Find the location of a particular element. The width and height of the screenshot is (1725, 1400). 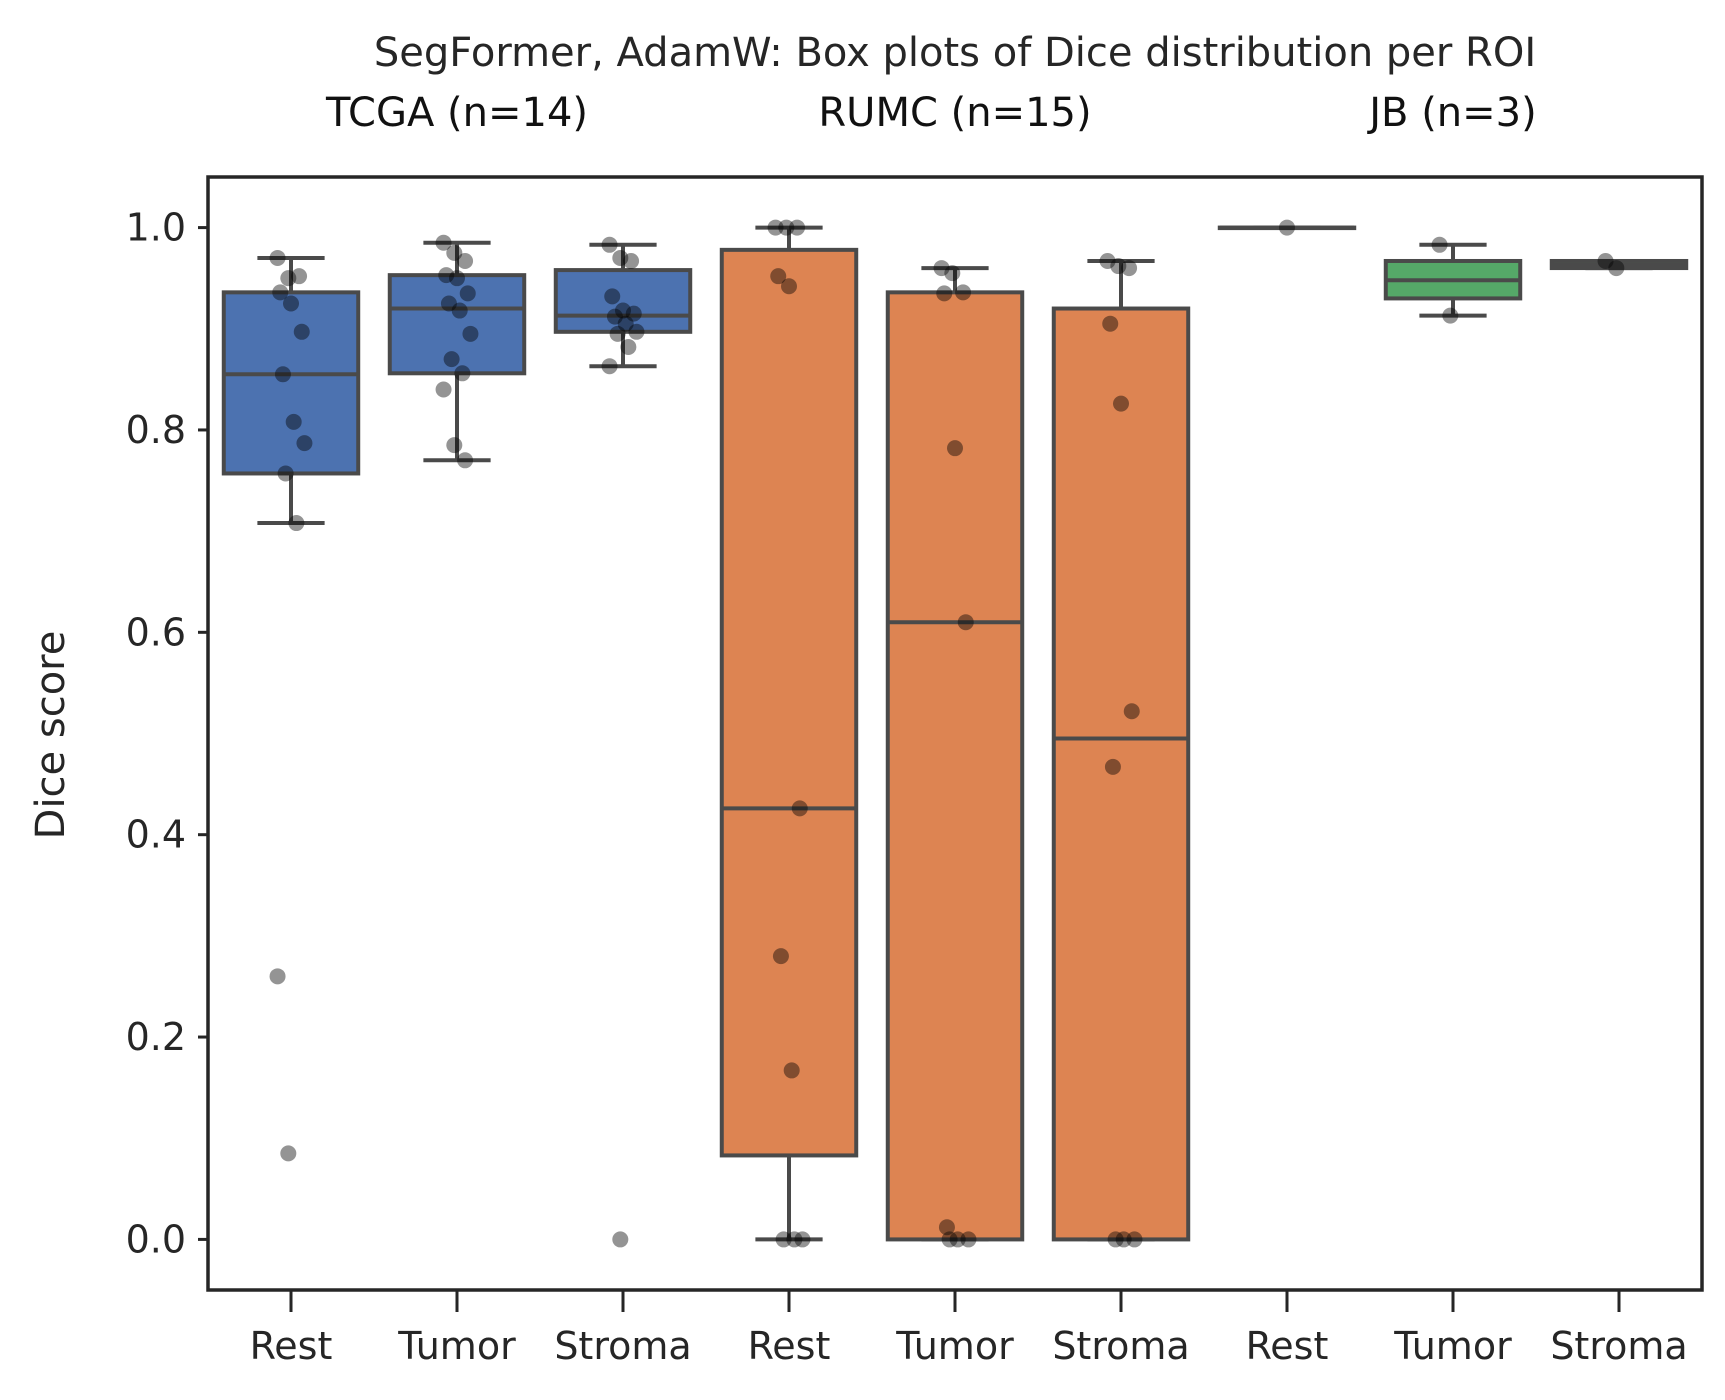

group-title: JB (n=3) is located at coordinates (1451, 113).